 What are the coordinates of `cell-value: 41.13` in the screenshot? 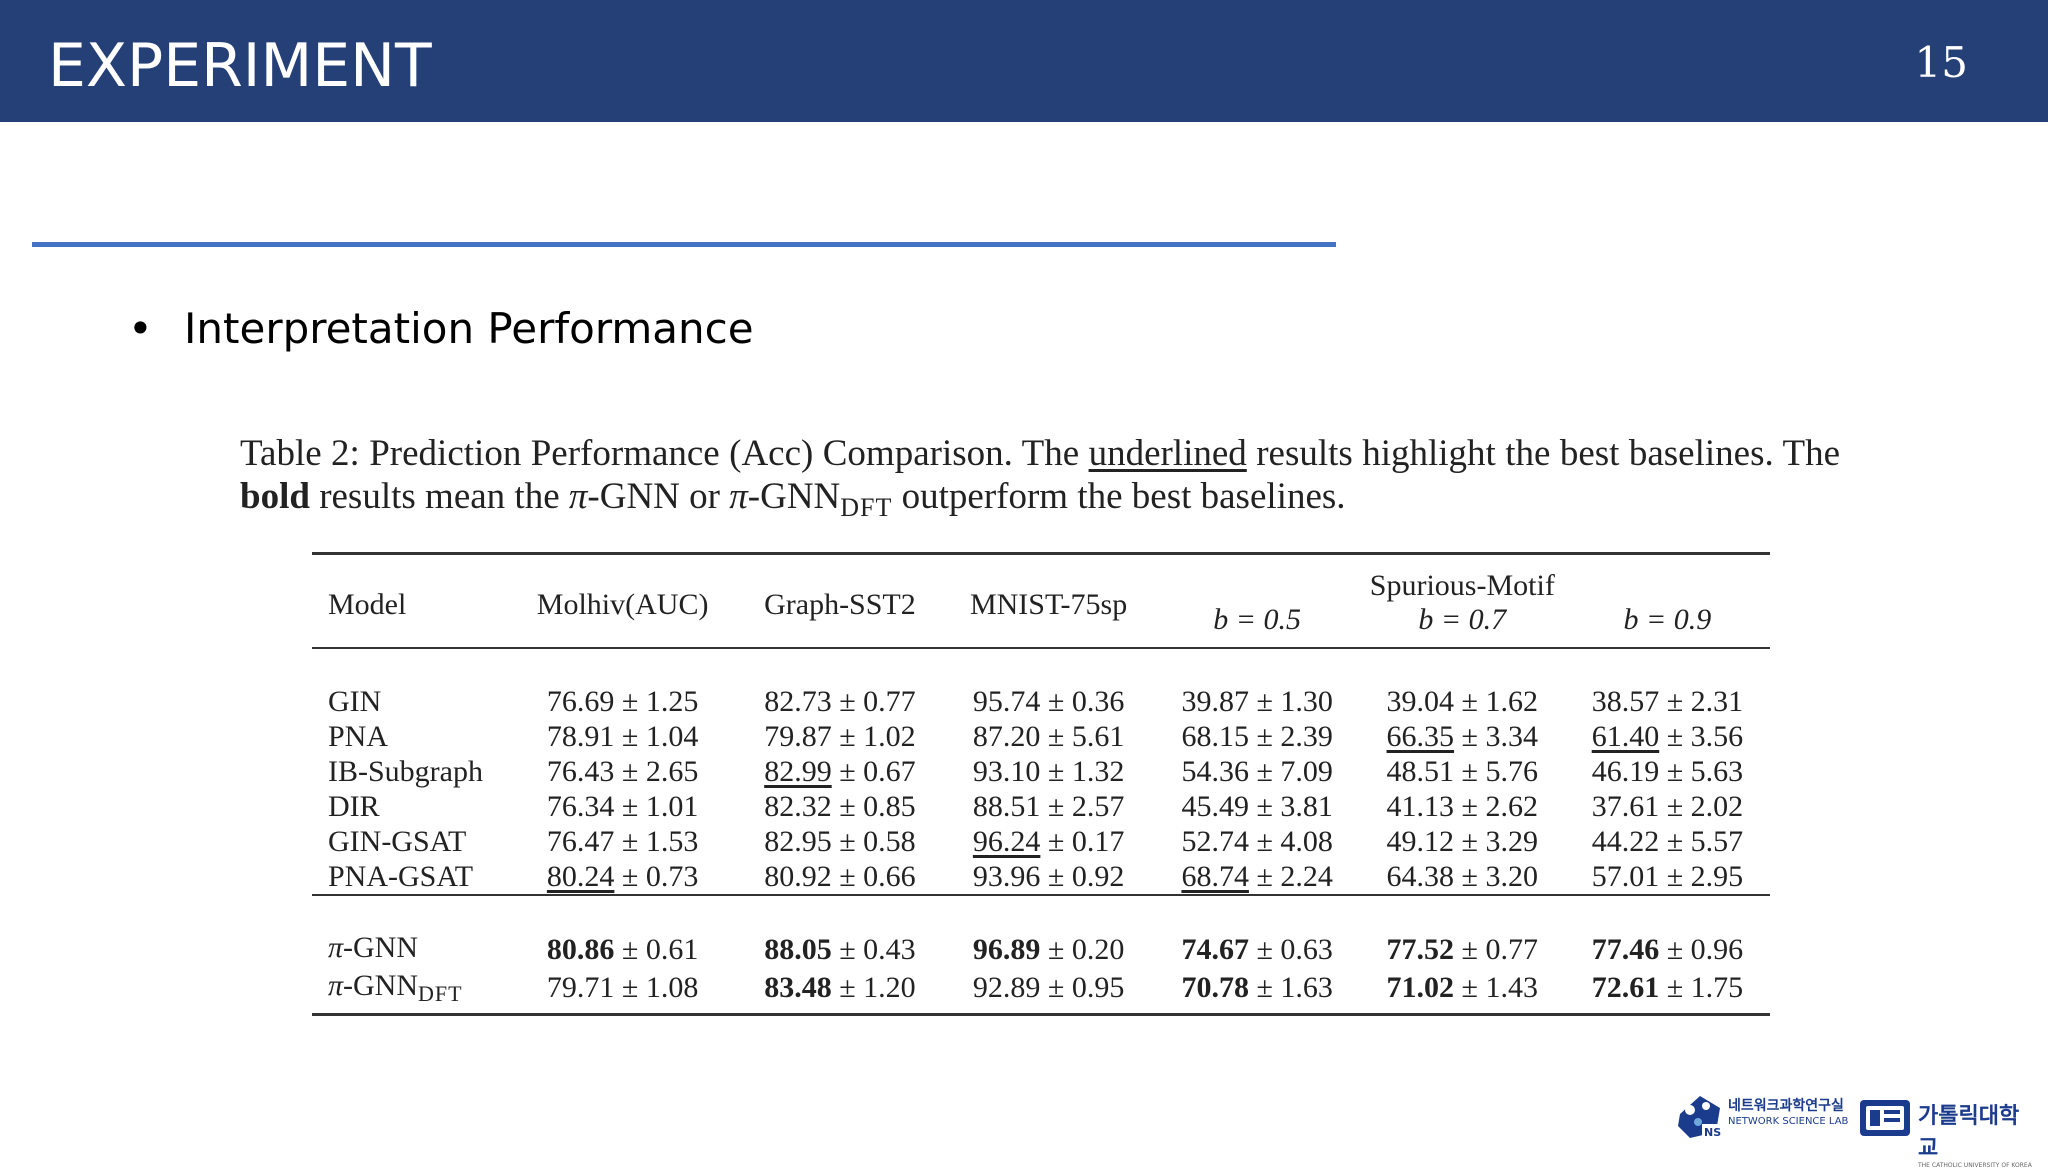 It's located at (1420, 806).